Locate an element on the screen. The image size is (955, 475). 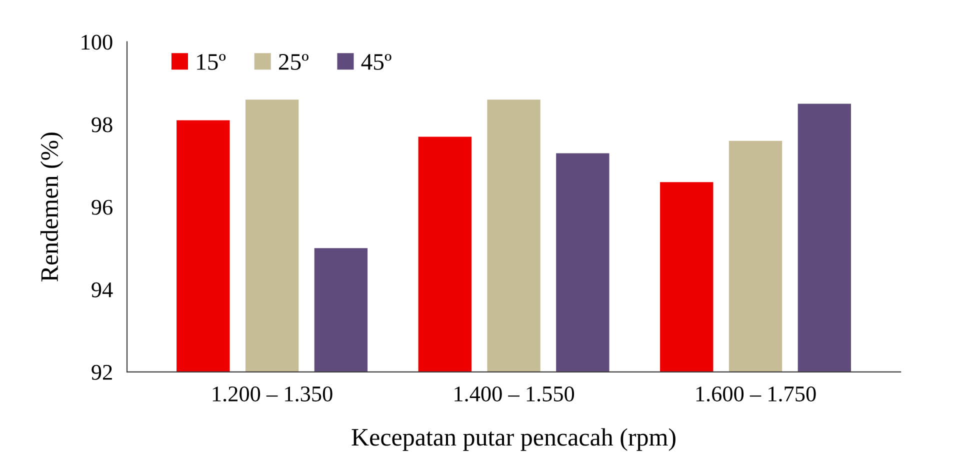
legend-label: 15º is located at coordinates (211, 62).